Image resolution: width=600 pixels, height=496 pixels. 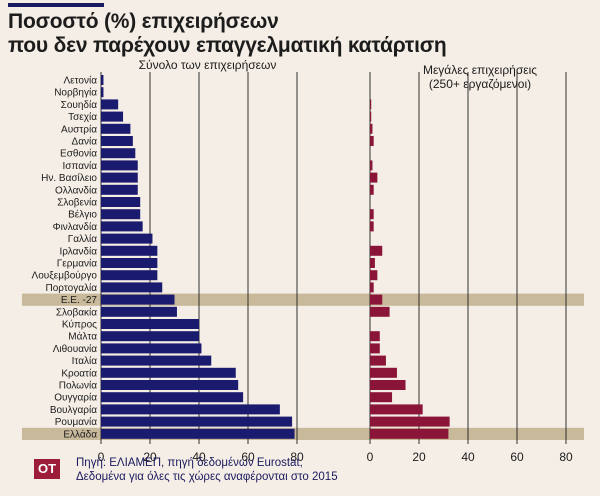 I want to click on category-label: Λιθουανία, so click(x=75, y=349).